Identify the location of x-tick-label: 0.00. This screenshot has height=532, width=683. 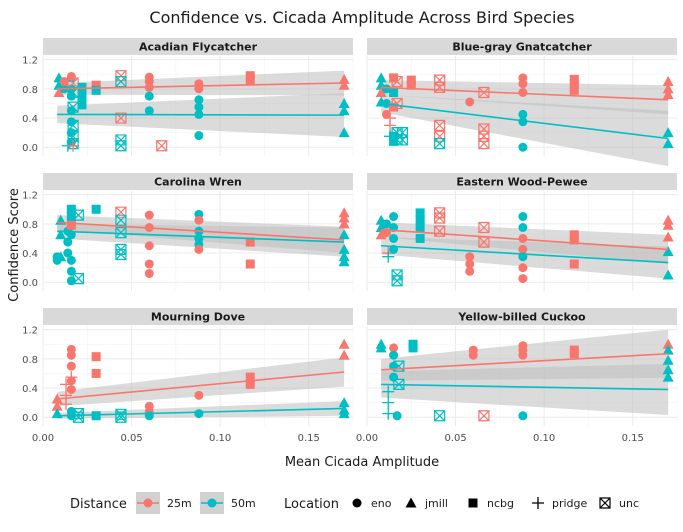
(43, 438).